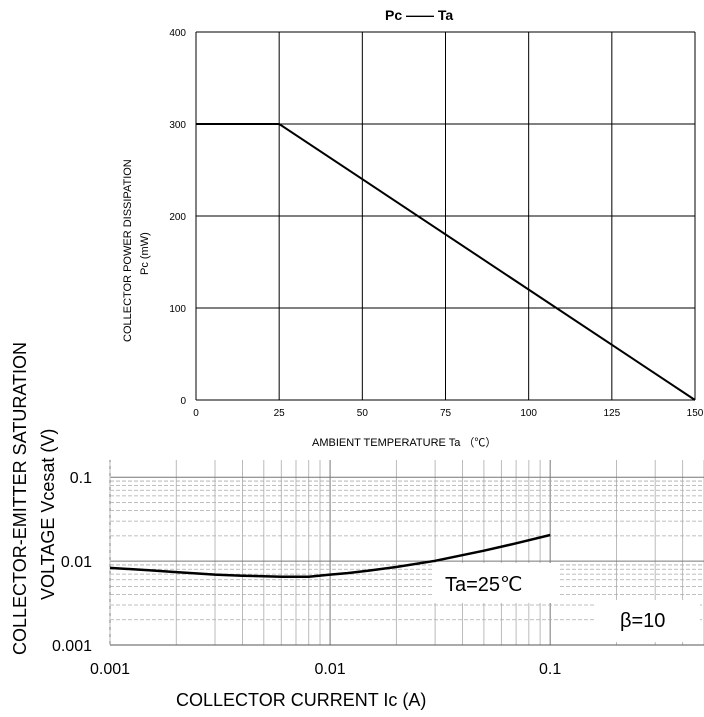 This screenshot has width=704, height=717. I want to click on top-y-tick-labels: 0 100 200 300 400, so click(177, 217).